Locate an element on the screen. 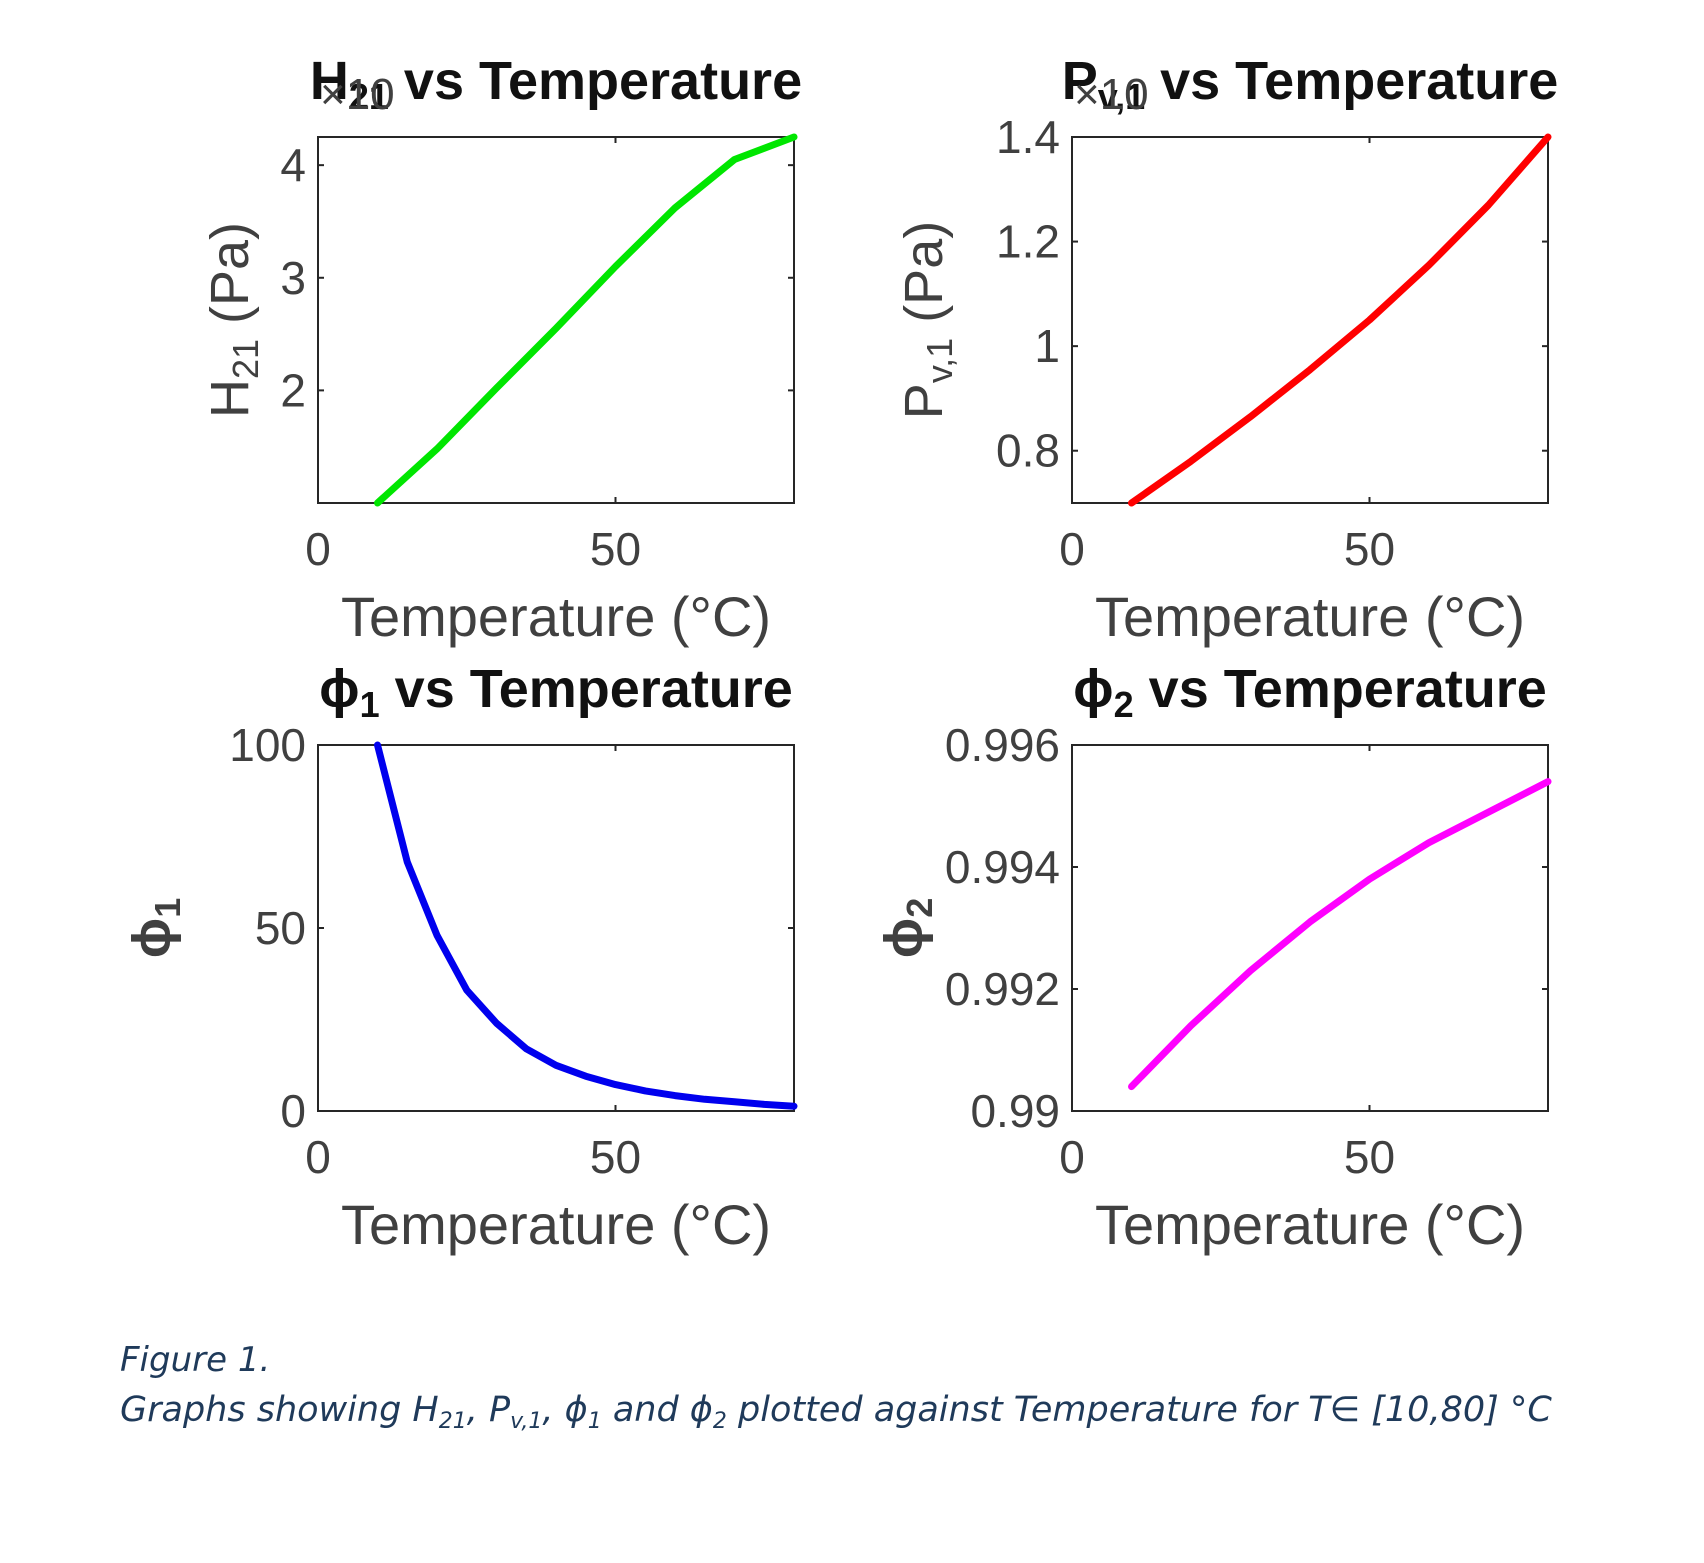 This screenshot has width=1704, height=1563. figure-caption-label: Figure 1. is located at coordinates (195, 1360).